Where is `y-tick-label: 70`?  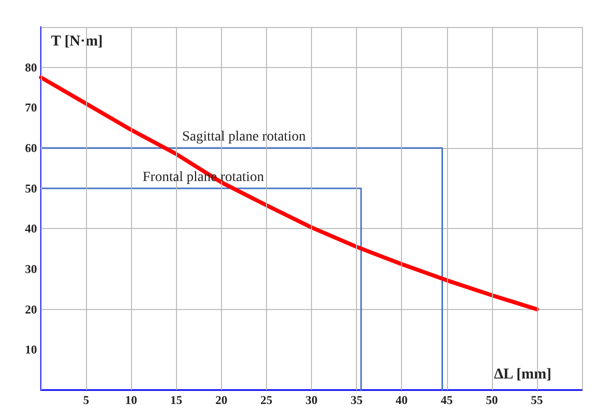 y-tick-label: 70 is located at coordinates (31, 107).